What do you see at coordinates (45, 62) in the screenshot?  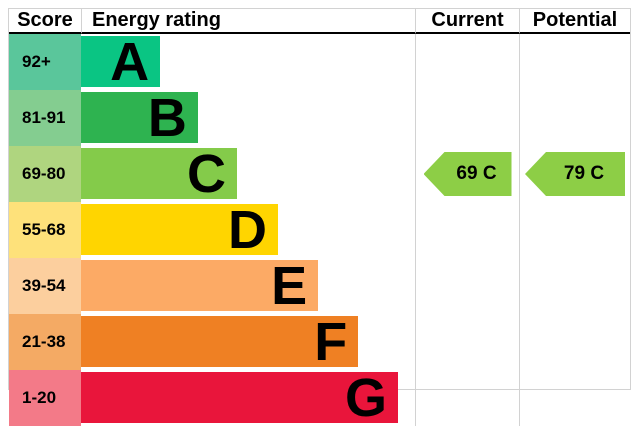 I see `score-cell-a: 92+` at bounding box center [45, 62].